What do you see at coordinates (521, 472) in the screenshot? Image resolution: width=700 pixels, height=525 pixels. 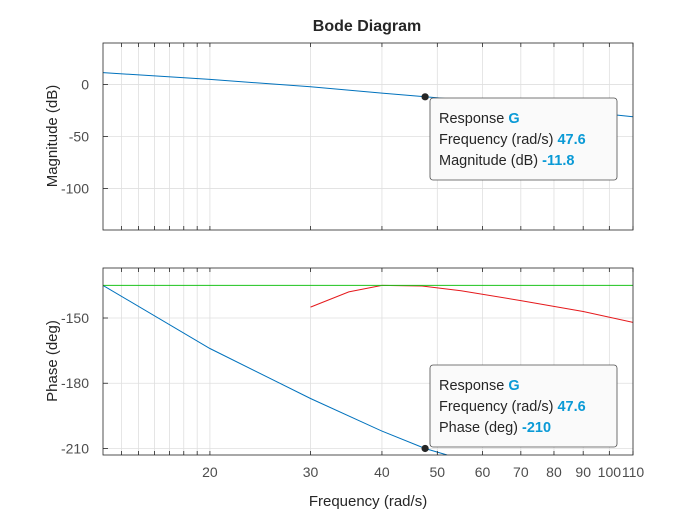 I see `x-tick-label: 70` at bounding box center [521, 472].